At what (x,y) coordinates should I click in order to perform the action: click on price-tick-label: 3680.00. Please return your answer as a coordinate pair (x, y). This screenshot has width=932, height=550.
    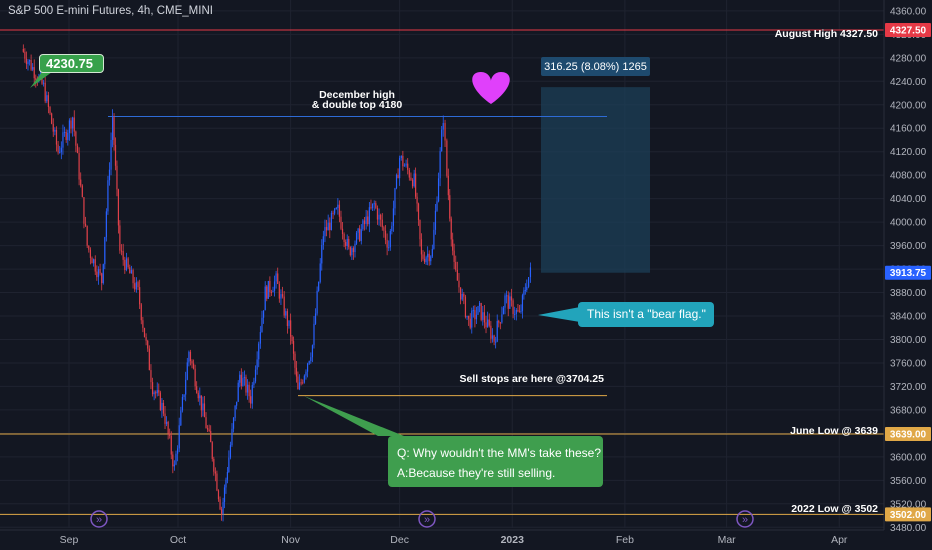
    Looking at the image, I should click on (908, 410).